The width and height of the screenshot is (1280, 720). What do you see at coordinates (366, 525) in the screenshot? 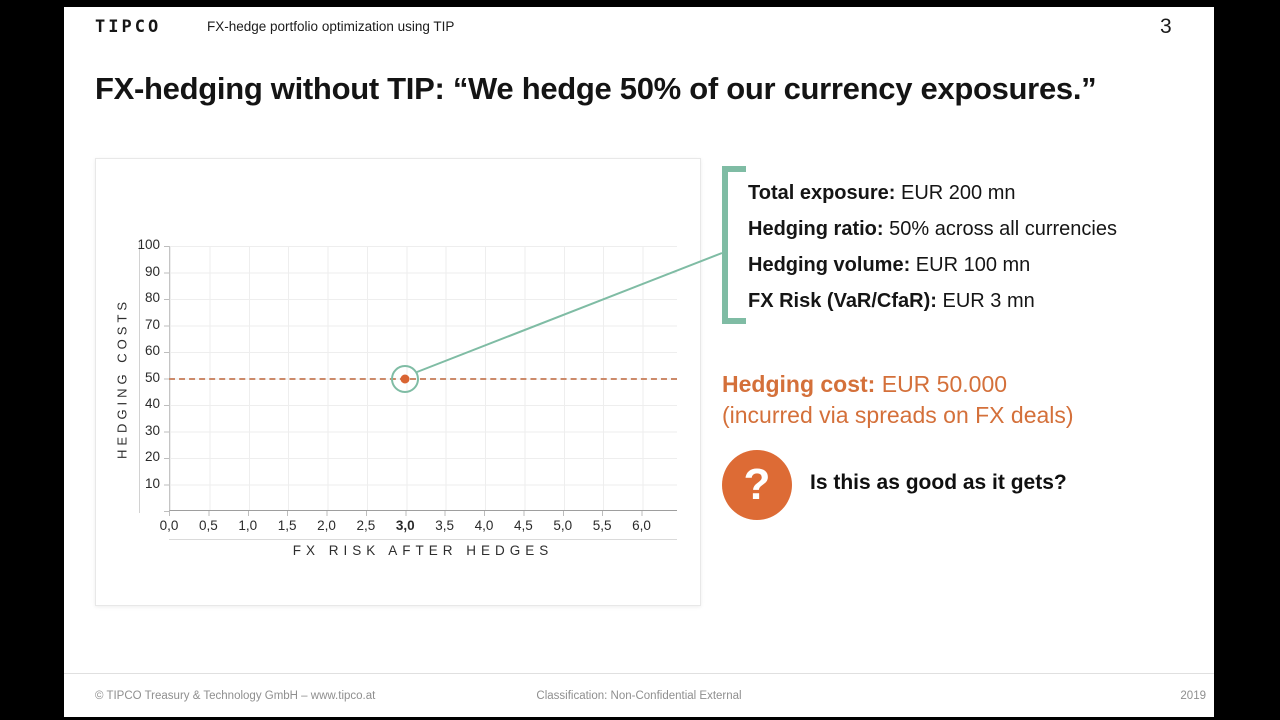
I see `x-tick-label: 2,5` at bounding box center [366, 525].